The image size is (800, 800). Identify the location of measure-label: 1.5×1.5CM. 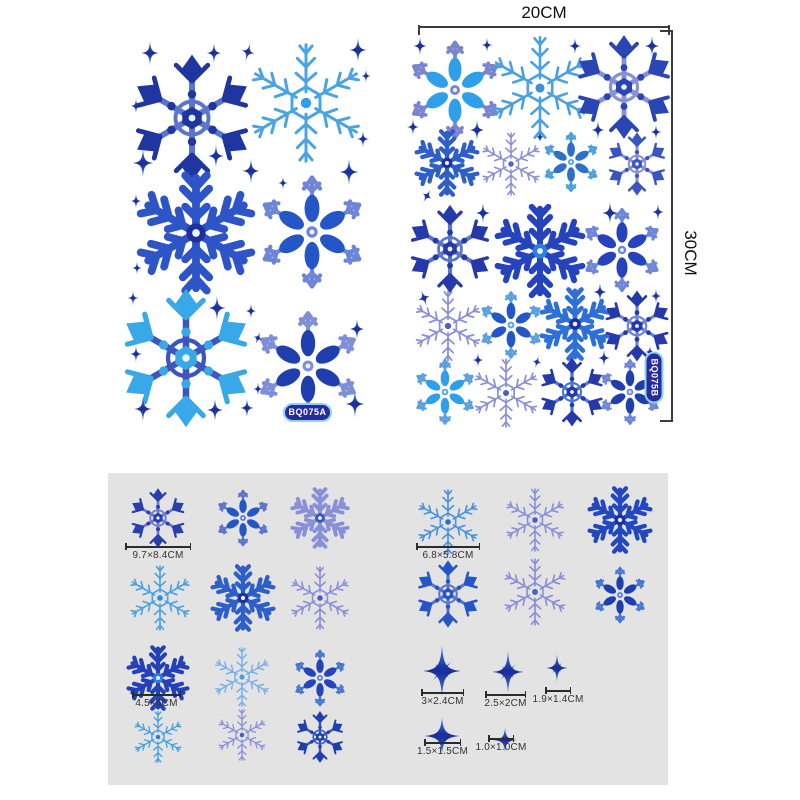
(442, 751).